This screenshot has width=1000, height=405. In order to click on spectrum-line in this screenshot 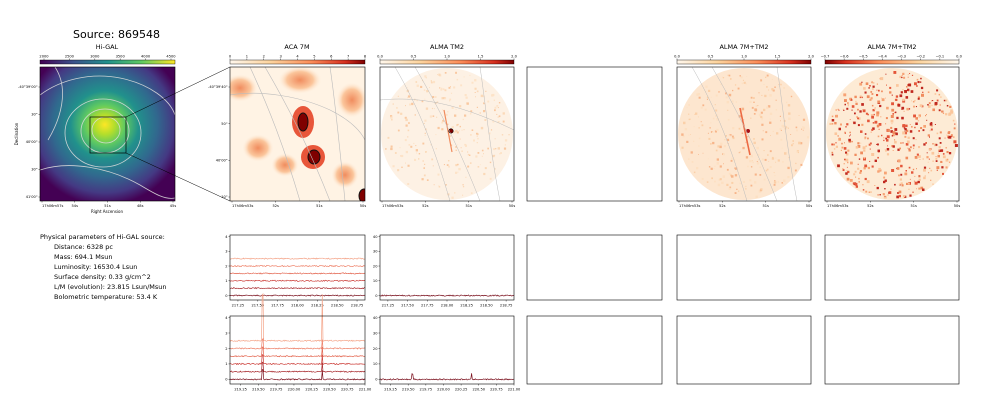, I will do `click(297, 258)`.